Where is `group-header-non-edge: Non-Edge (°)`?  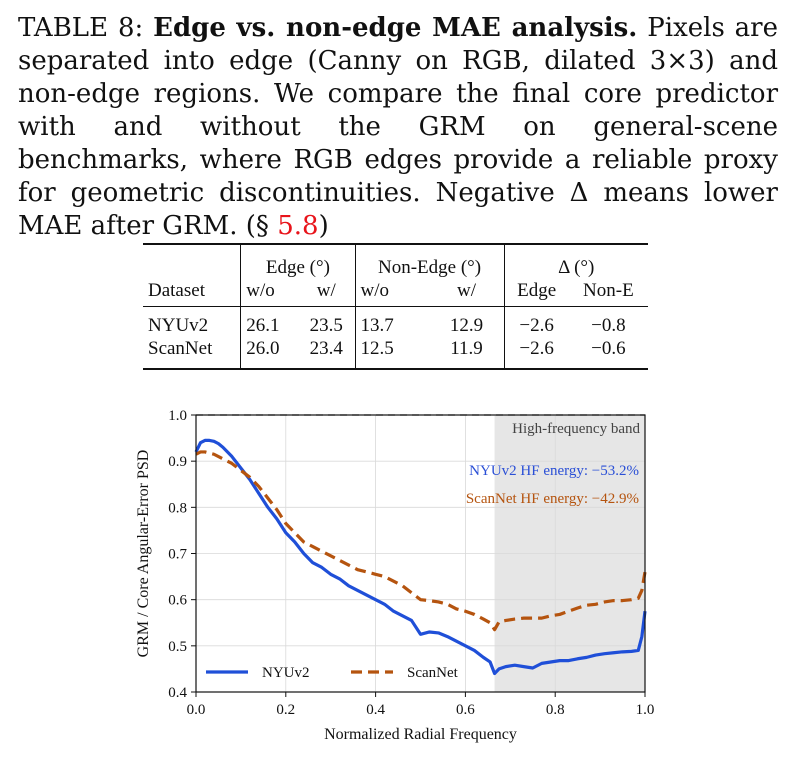 group-header-non-edge: Non-Edge (°) is located at coordinates (429, 261).